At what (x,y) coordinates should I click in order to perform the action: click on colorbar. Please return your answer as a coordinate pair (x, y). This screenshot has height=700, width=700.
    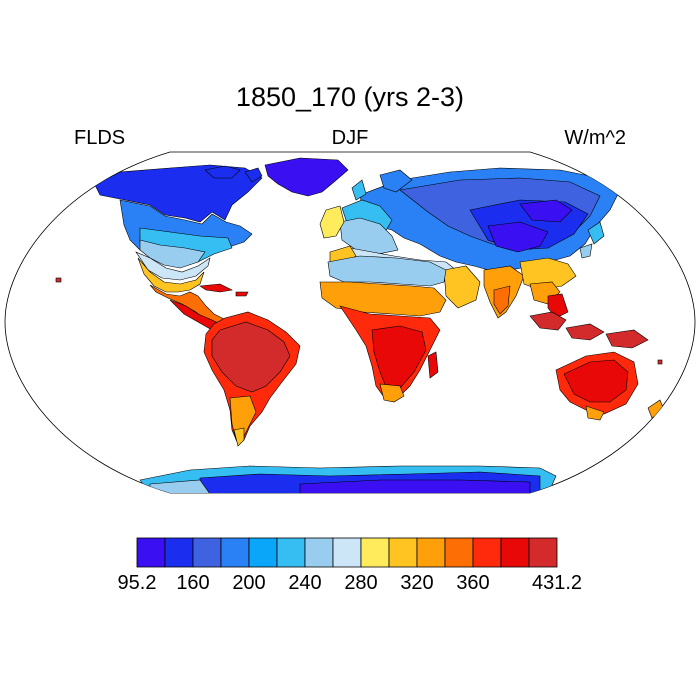
    Looking at the image, I should click on (347, 552).